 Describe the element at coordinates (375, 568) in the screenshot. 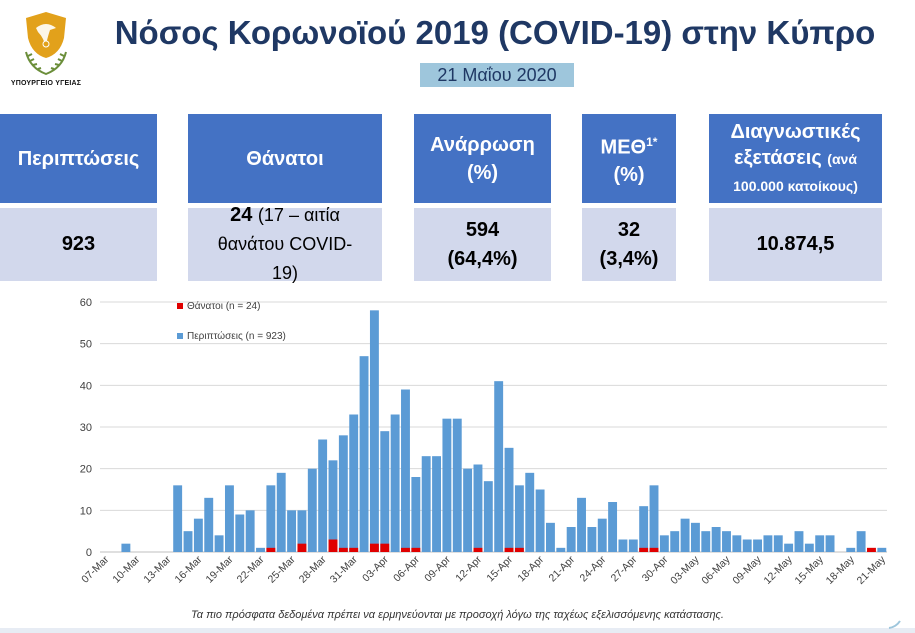

I see `x-tick-label: 03-Apr` at that location.